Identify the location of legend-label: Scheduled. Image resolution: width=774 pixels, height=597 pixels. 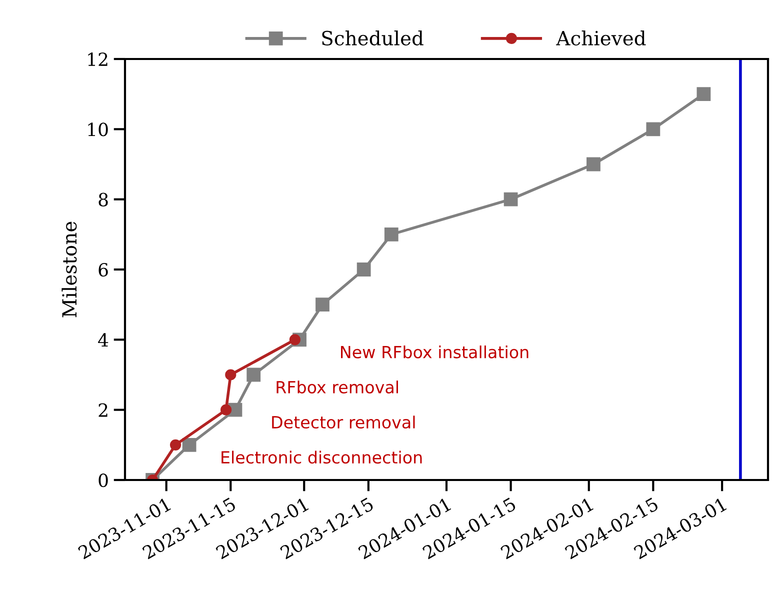
(373, 38).